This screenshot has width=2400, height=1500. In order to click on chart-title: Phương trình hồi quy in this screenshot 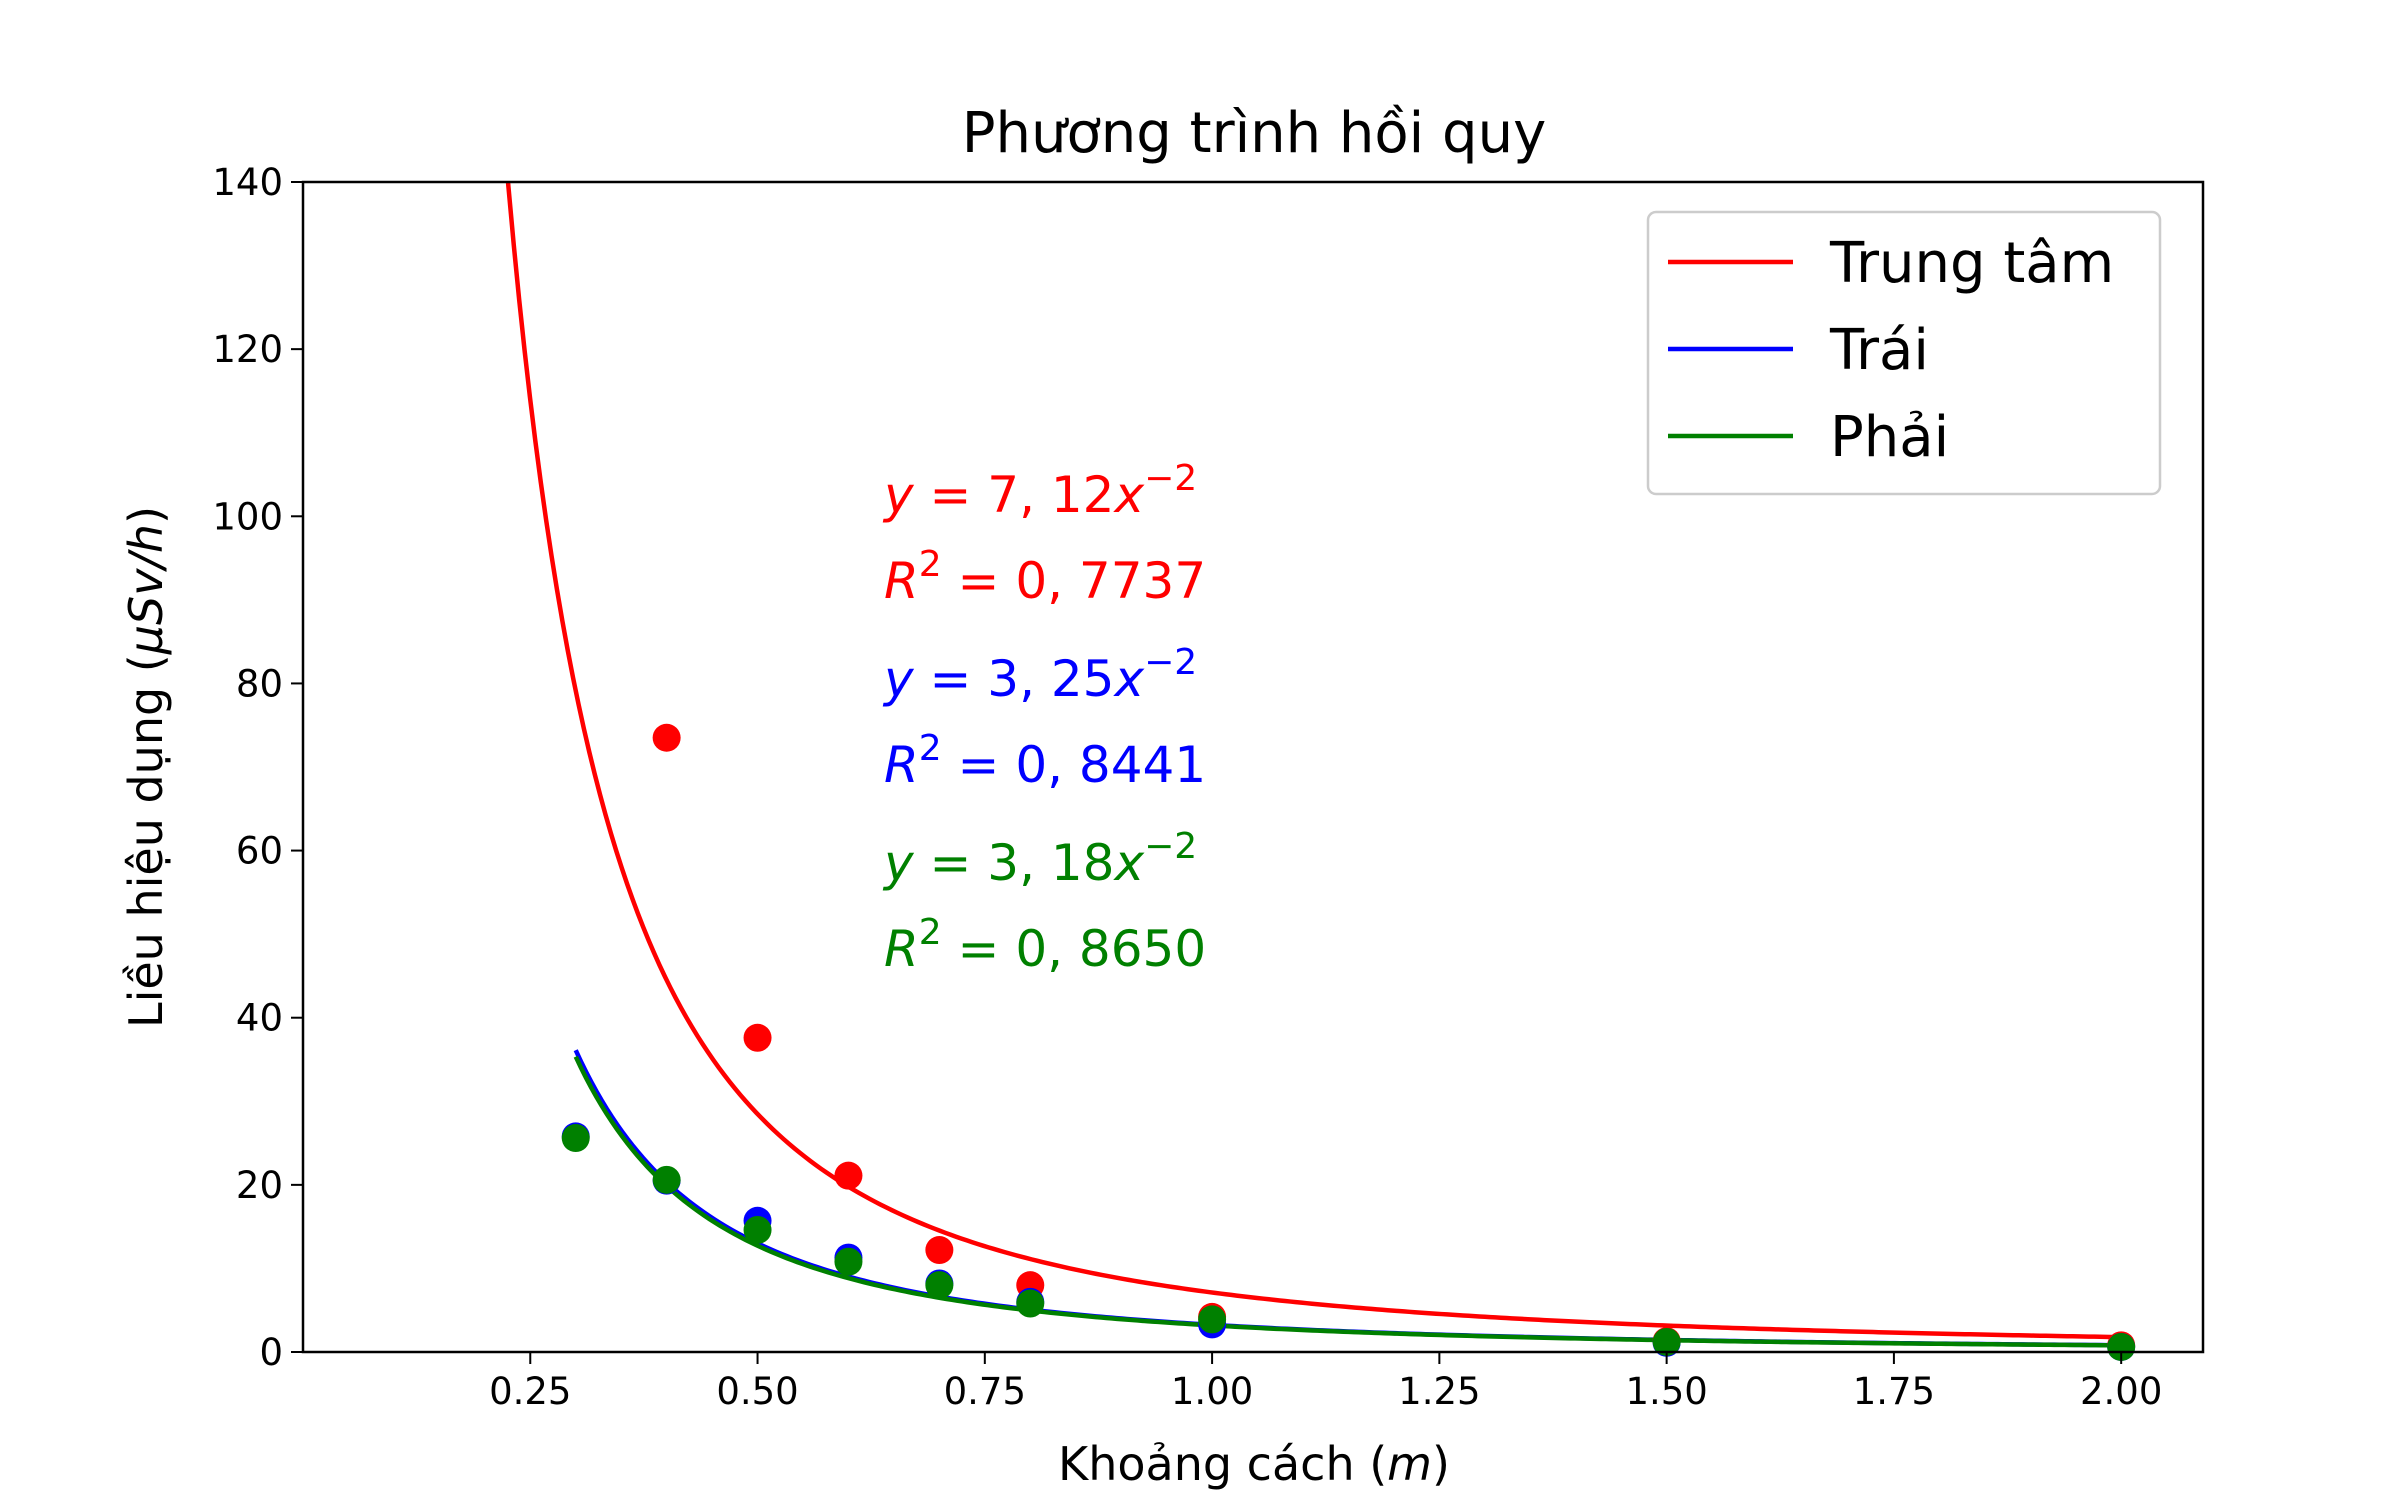, I will do `click(1254, 133)`.